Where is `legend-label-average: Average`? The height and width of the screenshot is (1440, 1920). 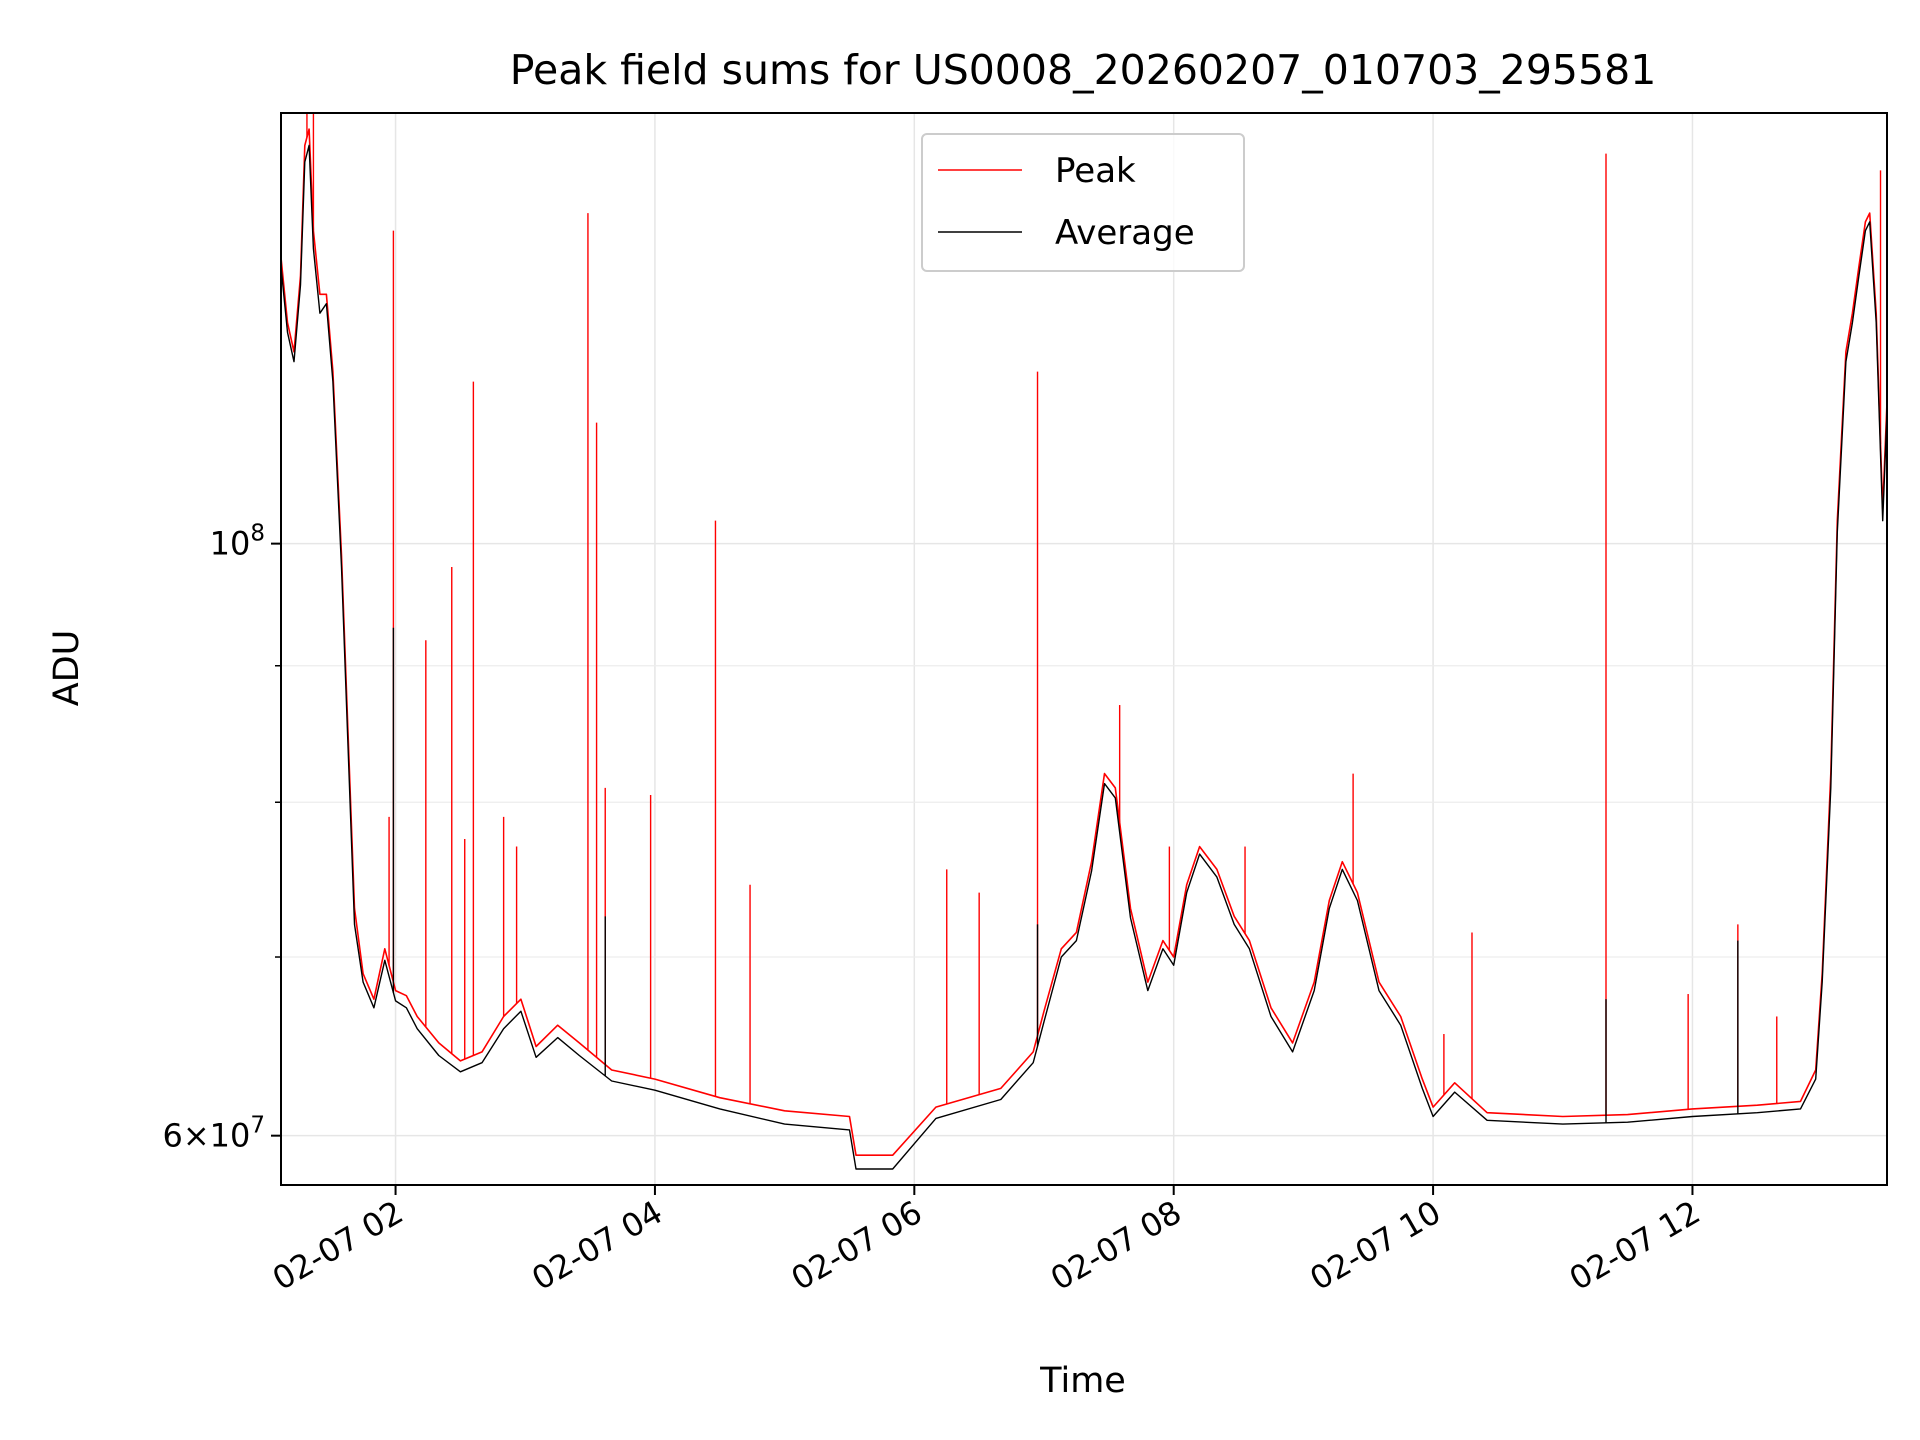
legend-label-average: Average is located at coordinates (1125, 233).